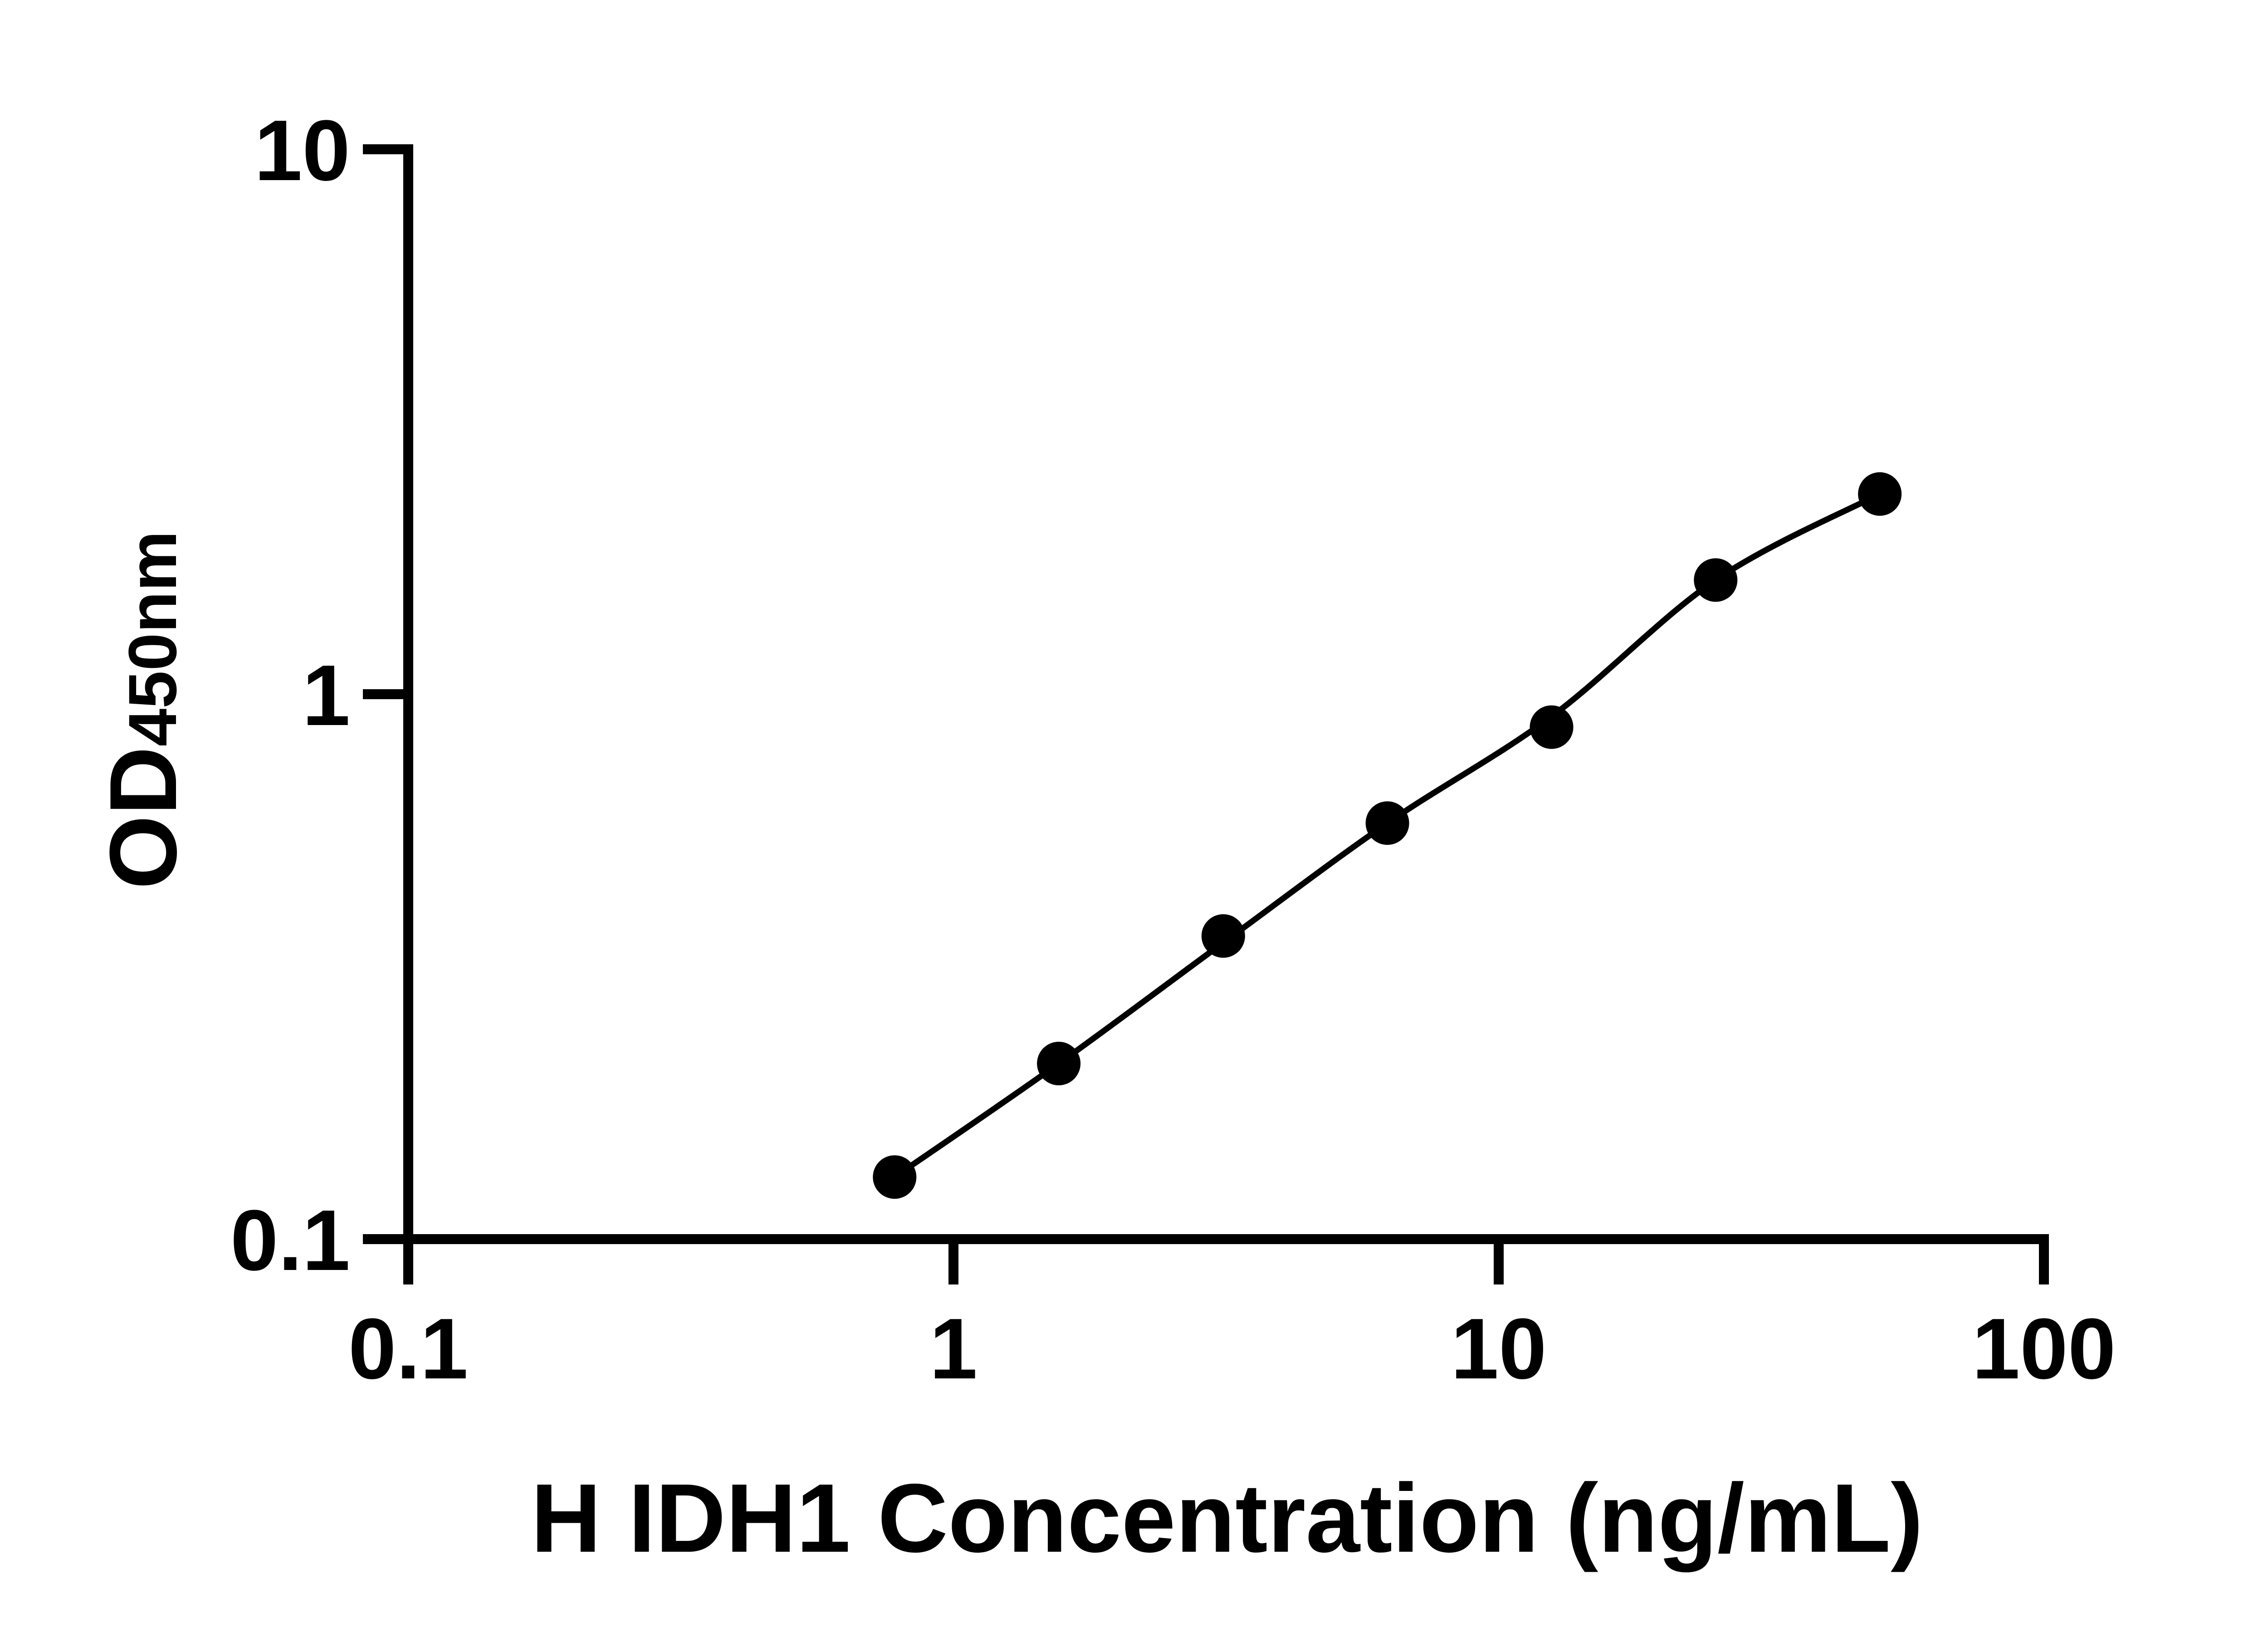 The width and height of the screenshot is (2268, 1652). Describe the element at coordinates (143, 818) in the screenshot. I see `y-axis-title-main: OD` at that location.